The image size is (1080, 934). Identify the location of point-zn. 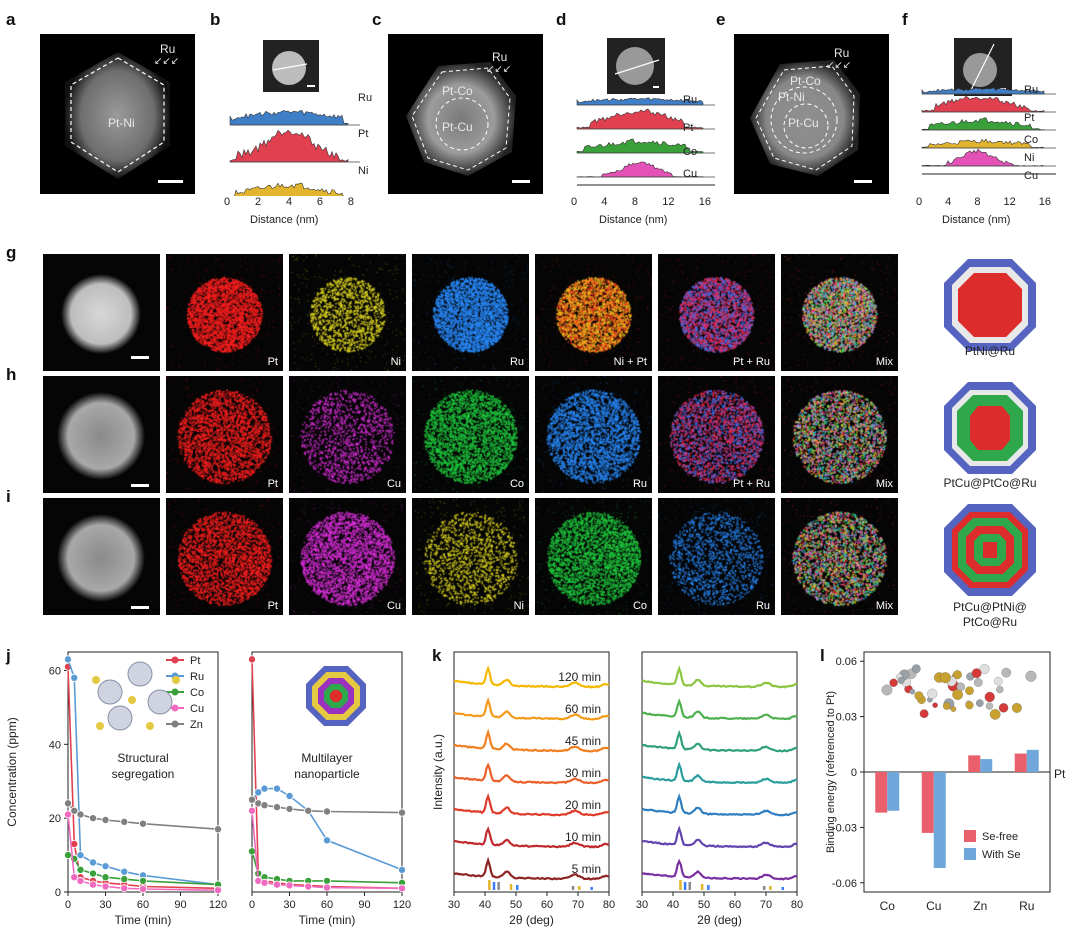
(308, 810).